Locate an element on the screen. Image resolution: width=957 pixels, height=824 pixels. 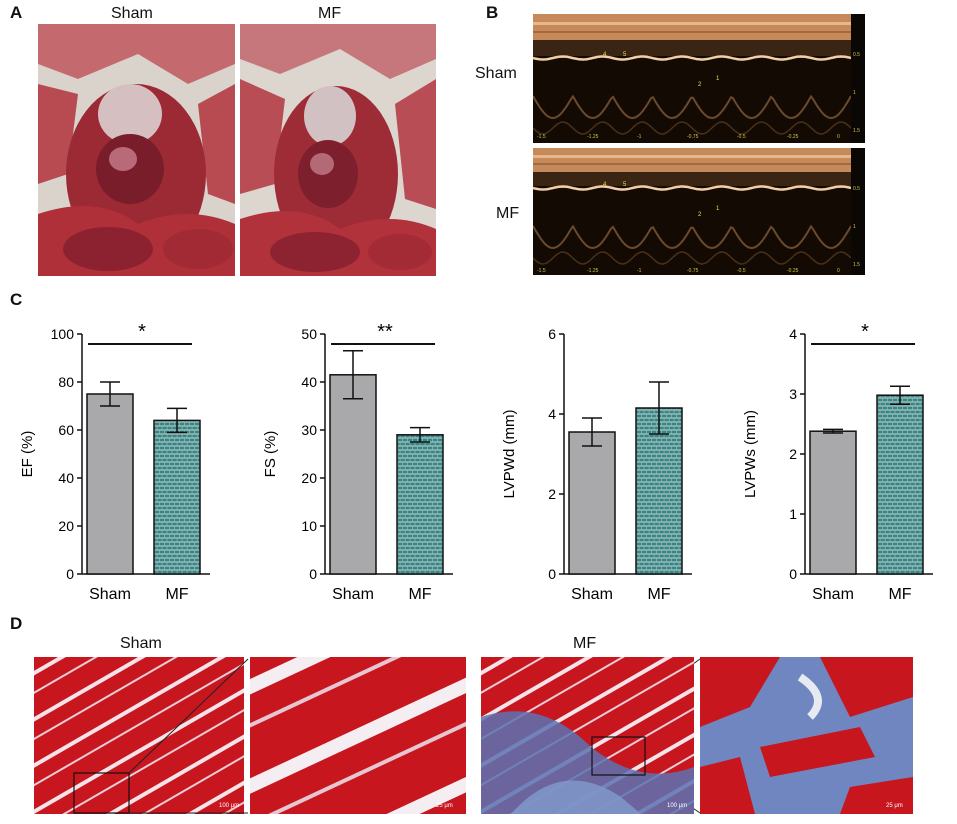
mf-histology-high-mag: 25 μm is located at coordinates (806, 735).